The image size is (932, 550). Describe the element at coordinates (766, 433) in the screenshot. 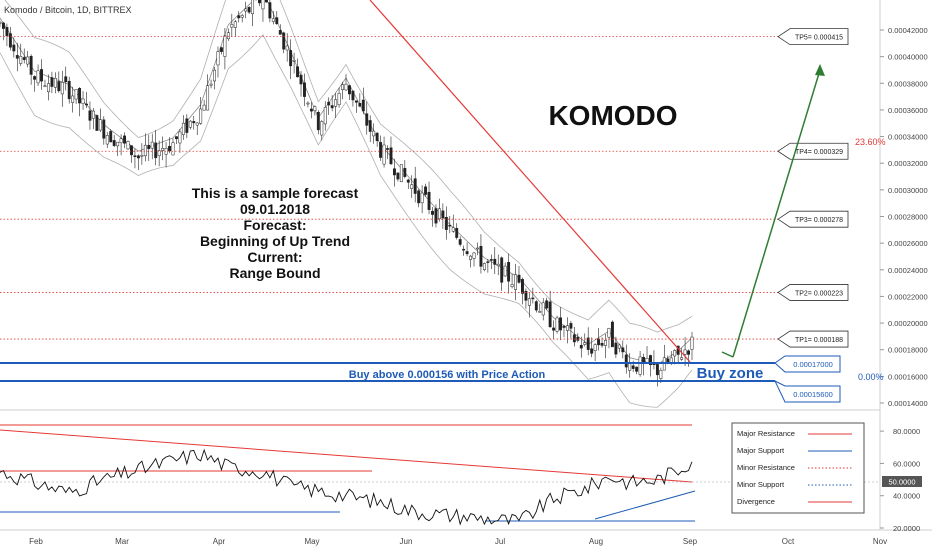

I see `legend-label: Major Resistance` at that location.